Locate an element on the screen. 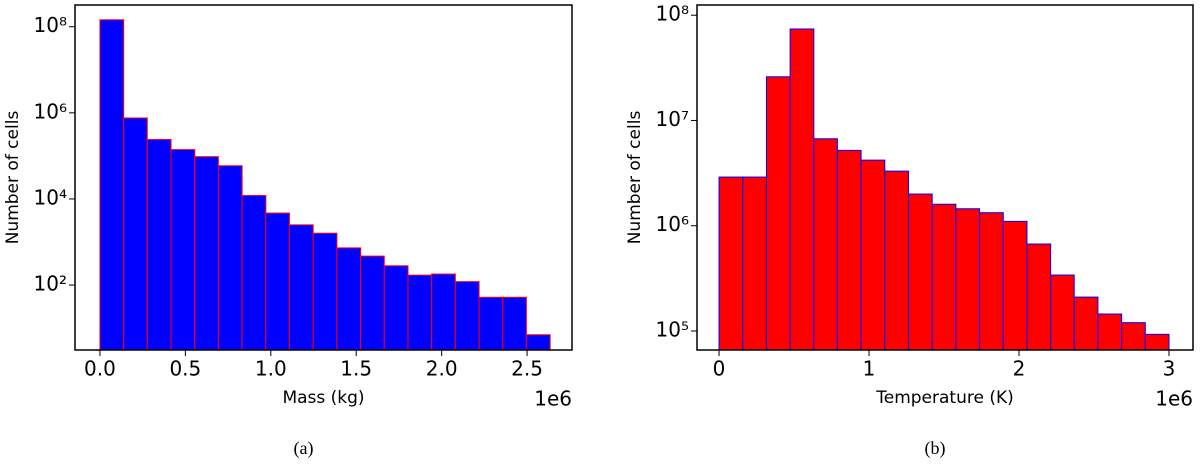 This screenshot has height=467, width=1200. y-tick-label: 10⁴ is located at coordinates (50, 197).